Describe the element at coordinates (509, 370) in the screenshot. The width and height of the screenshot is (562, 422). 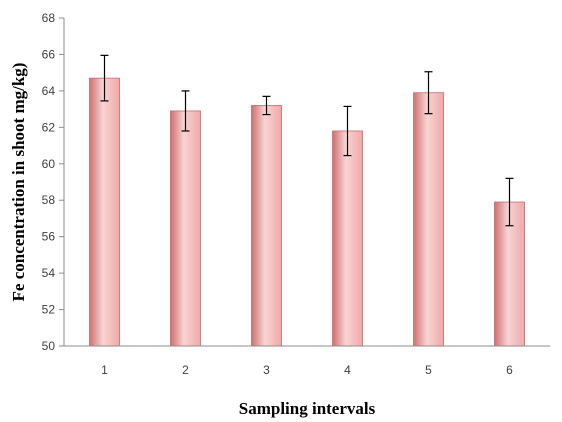
I see `x-tick-label: 6` at that location.